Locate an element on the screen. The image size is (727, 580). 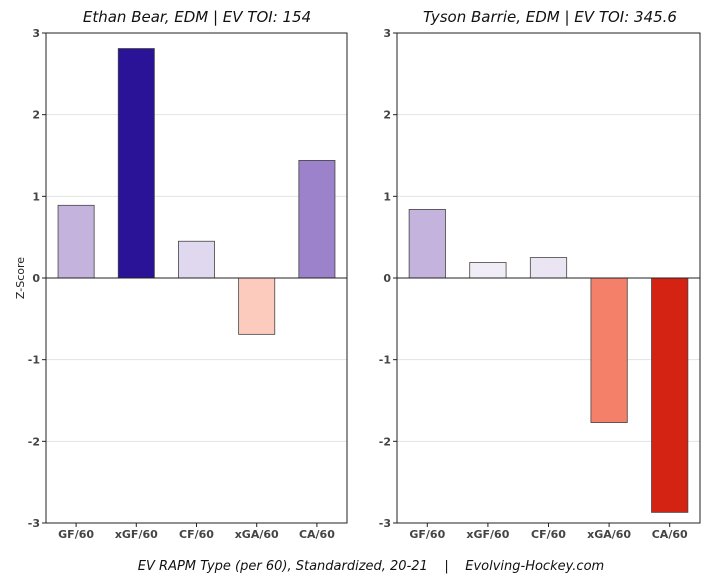
y-axis-label: Z-Score is located at coordinates (20, 278).